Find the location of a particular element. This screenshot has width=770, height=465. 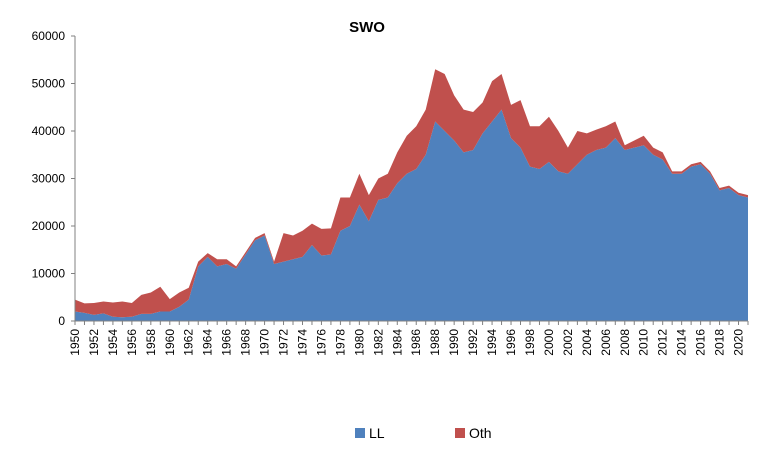

x-tick-label: 2018 is located at coordinates (720, 342).